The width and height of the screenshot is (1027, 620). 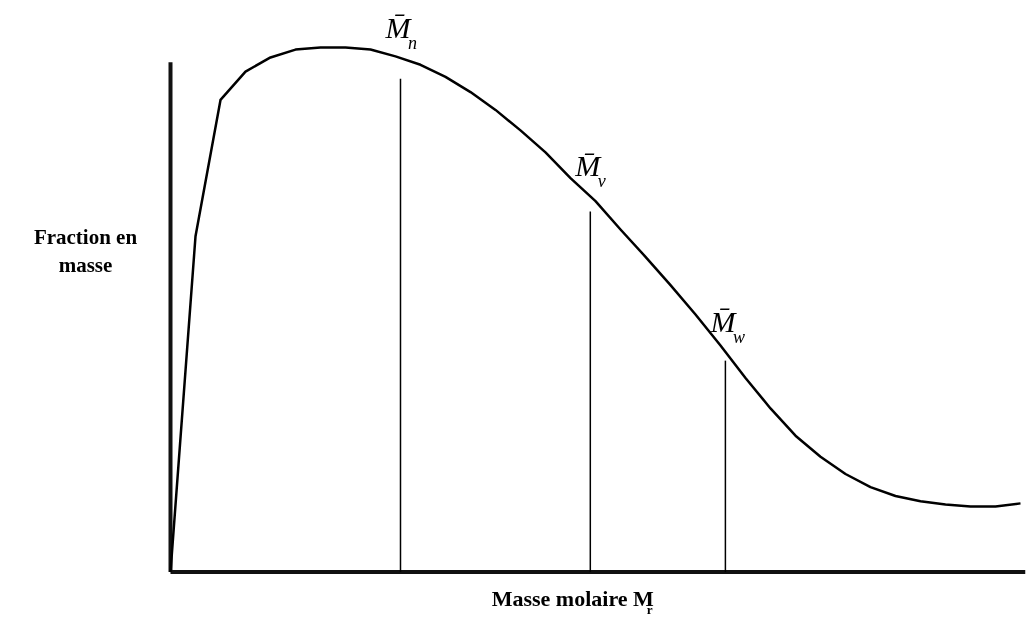 I want to click on x-axis-title: Masse molaire Mr, so click(x=573, y=601).